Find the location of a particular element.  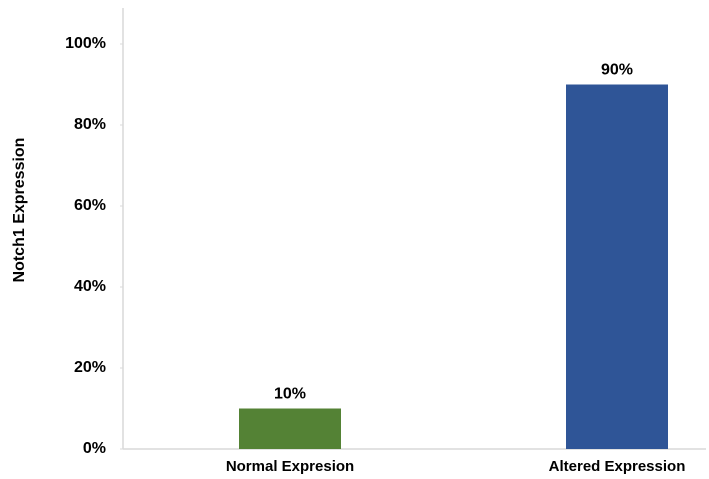

y-tick-label: 20% is located at coordinates (90, 367).